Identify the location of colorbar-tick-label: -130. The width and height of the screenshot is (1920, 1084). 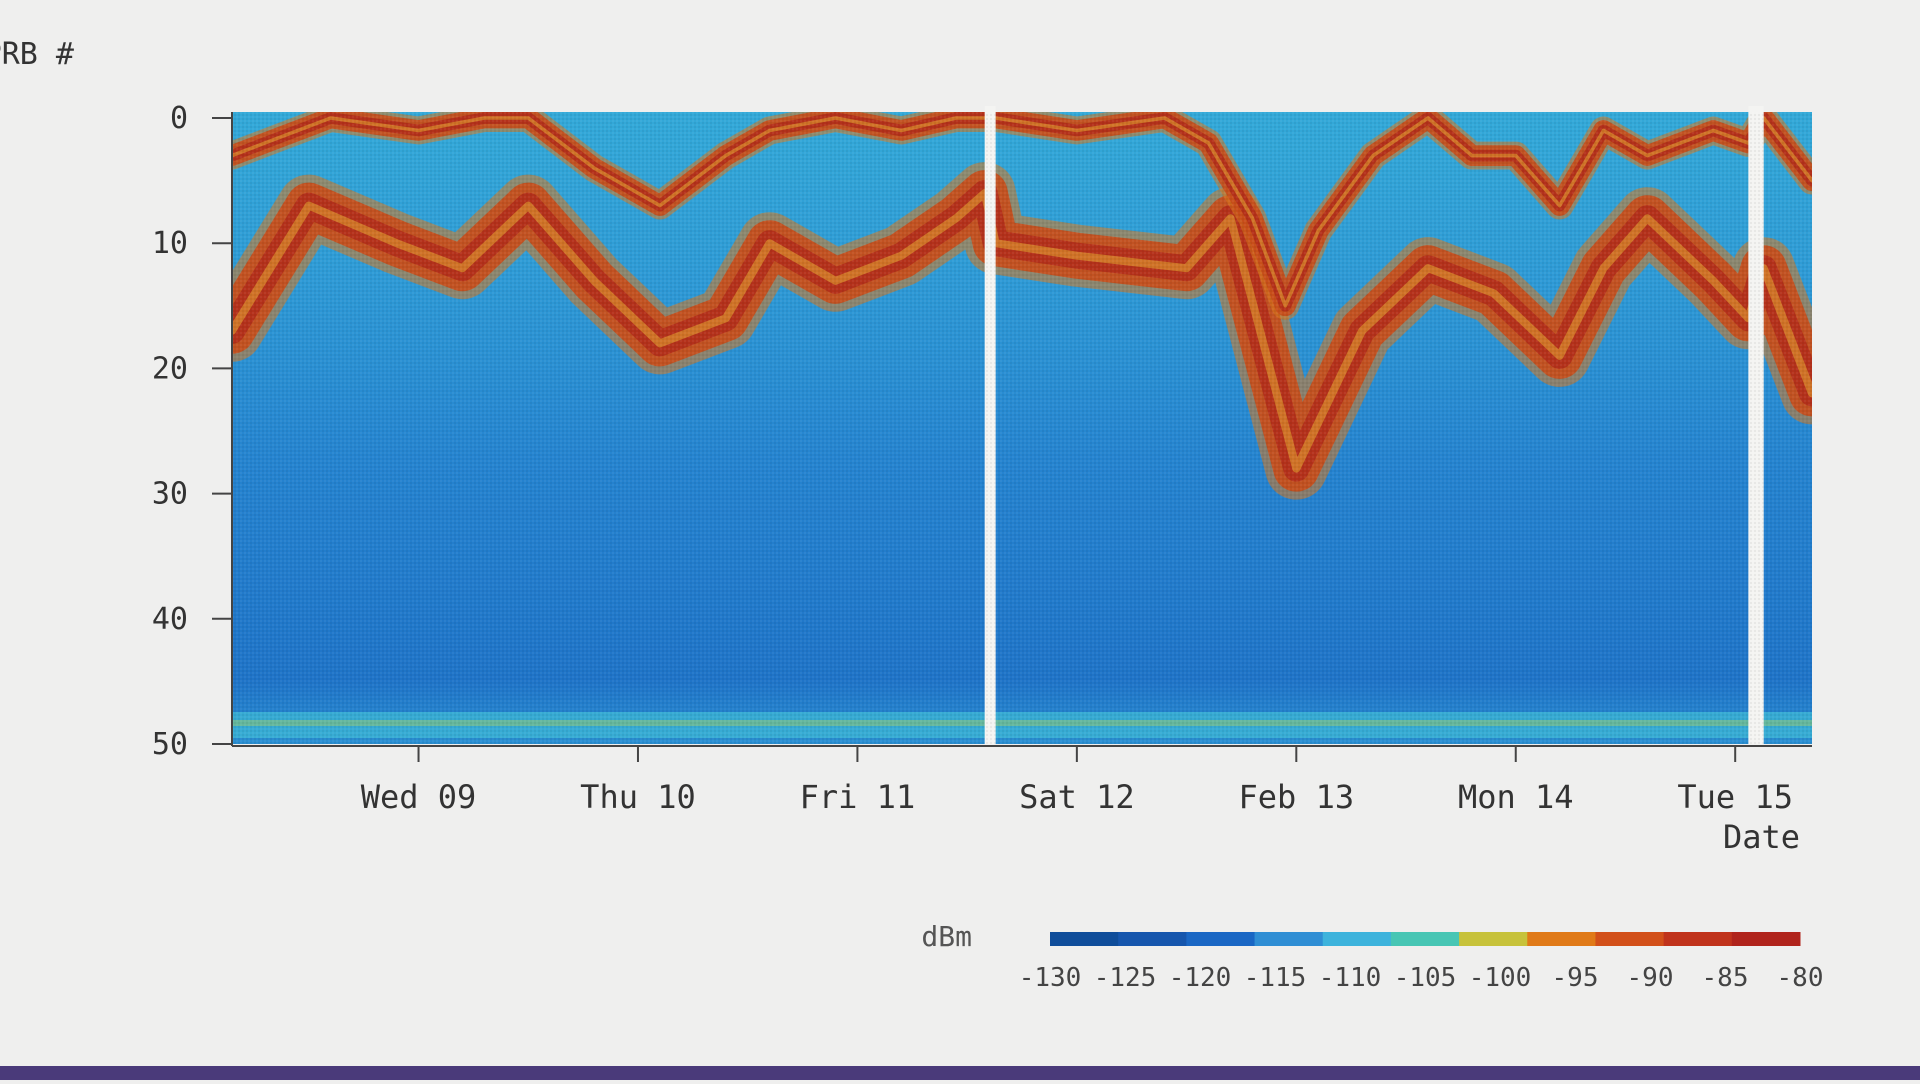
(1050, 978).